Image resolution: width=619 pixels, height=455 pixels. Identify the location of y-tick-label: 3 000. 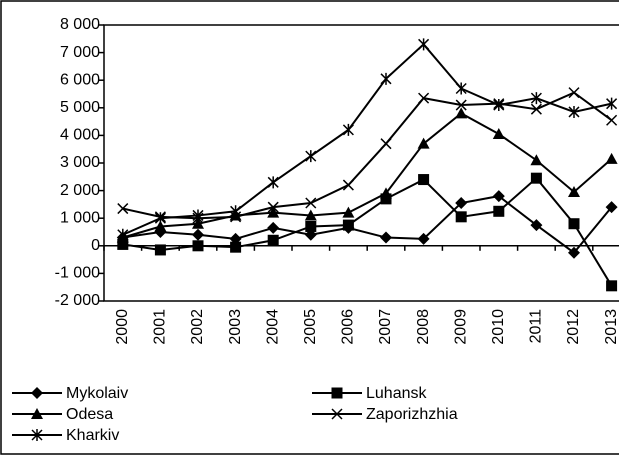
(80, 162).